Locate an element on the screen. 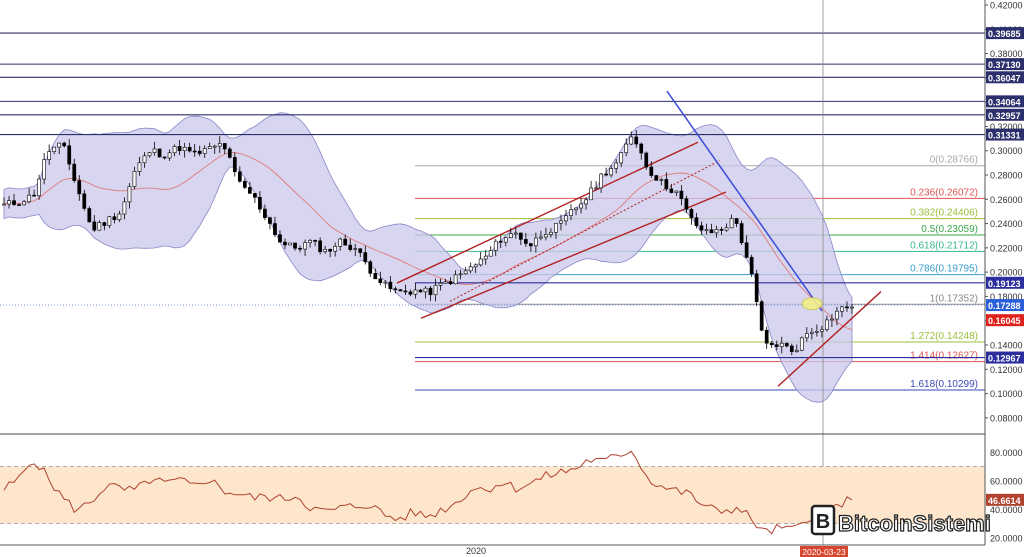  downtrend-line is located at coordinates (744, 201).